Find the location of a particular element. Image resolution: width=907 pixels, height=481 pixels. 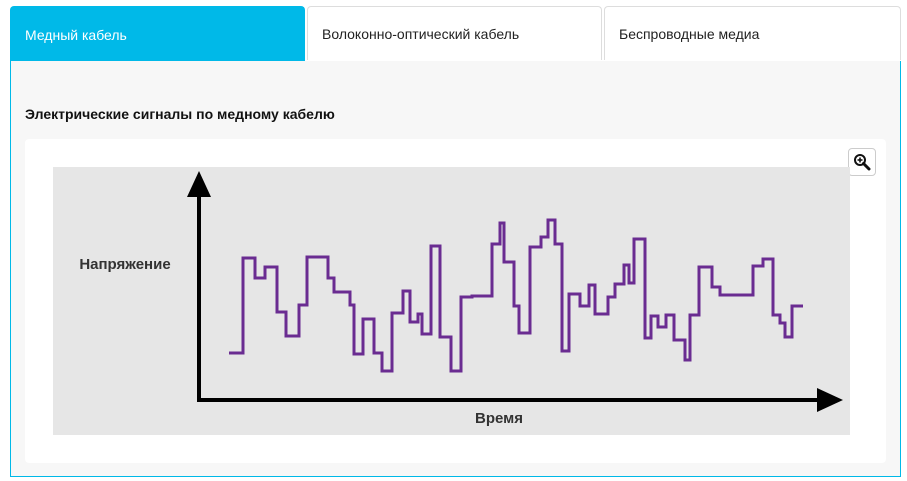

tab-label: Беспроводные медиа is located at coordinates (689, 33).